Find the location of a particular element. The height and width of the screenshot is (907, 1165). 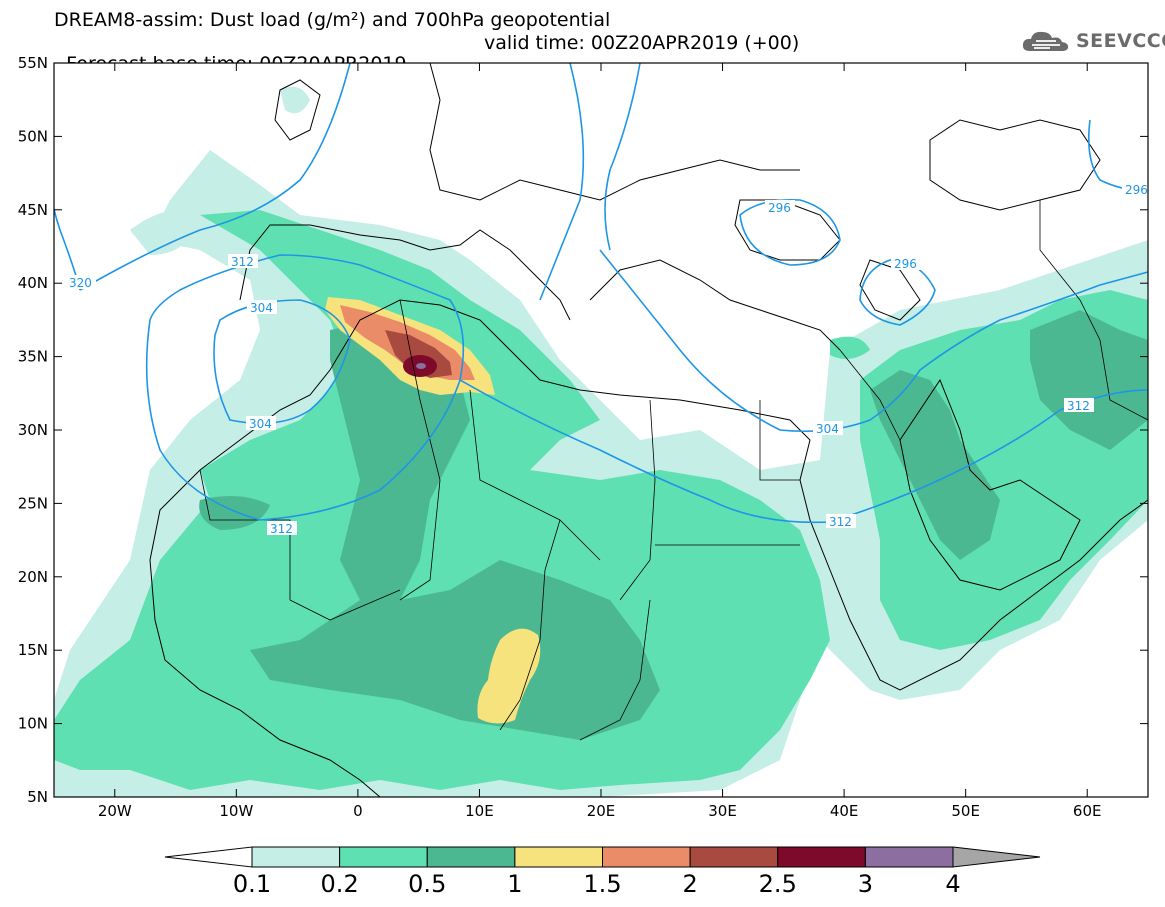

lat-label: 40N is located at coordinates (33, 283).